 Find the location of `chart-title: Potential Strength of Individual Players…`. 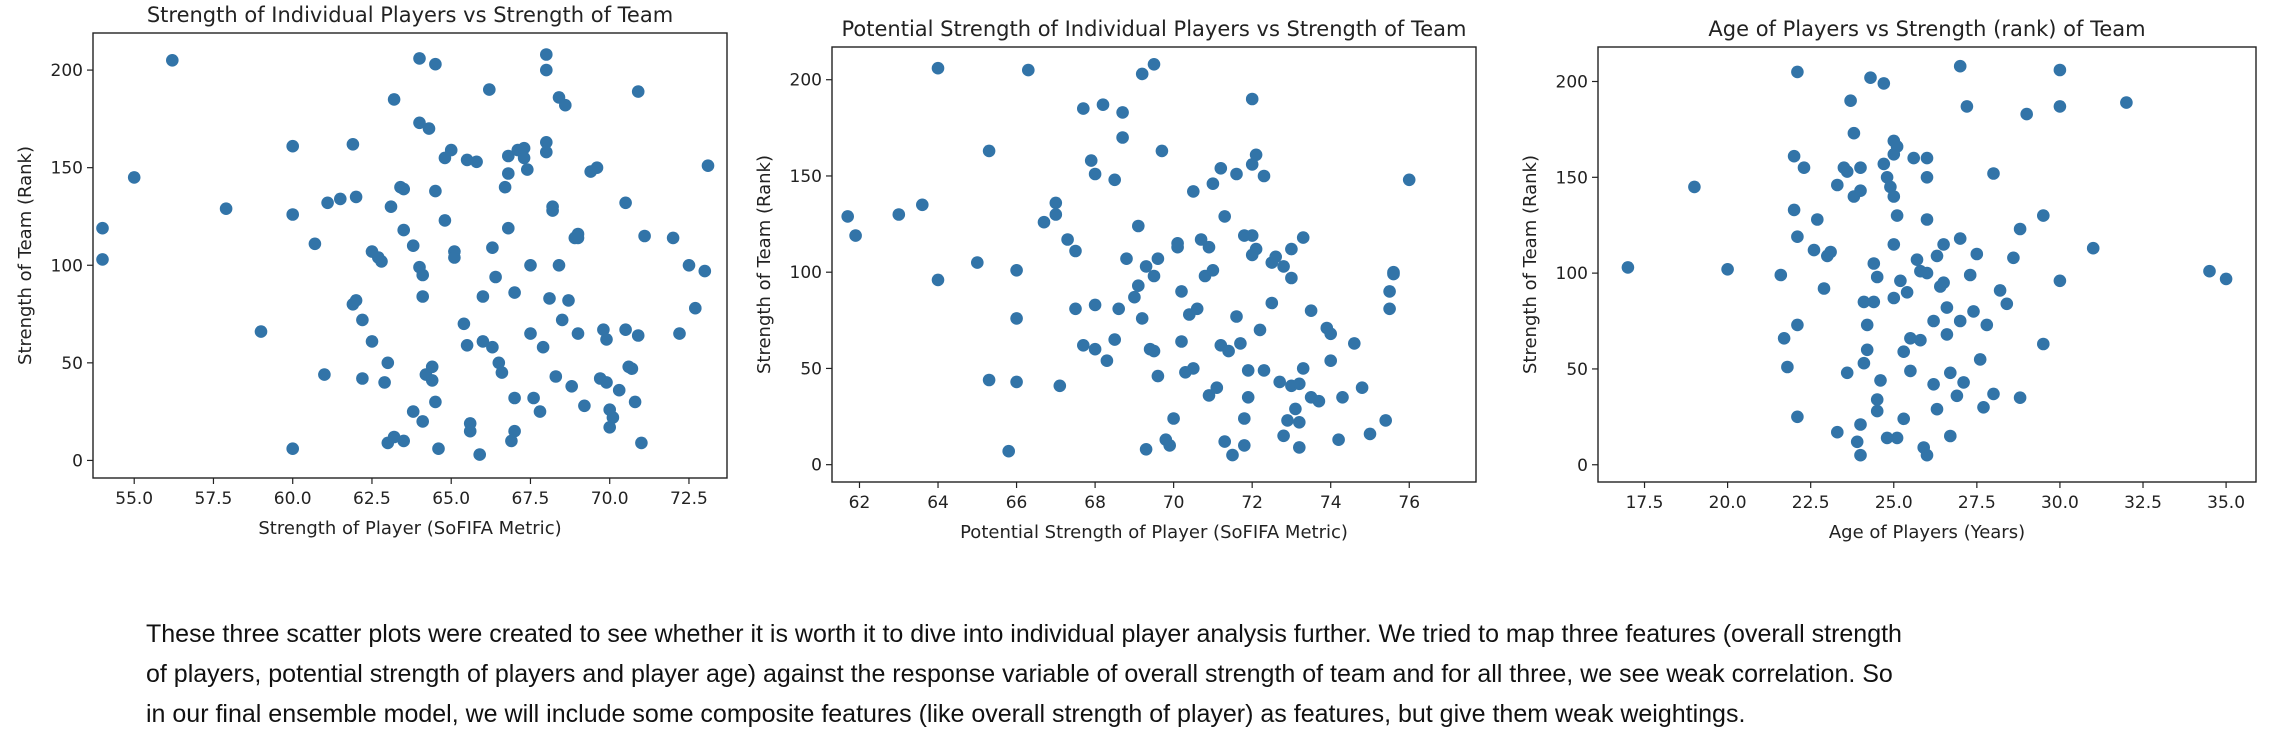

chart-title: Potential Strength of Individual Players… is located at coordinates (1154, 29).